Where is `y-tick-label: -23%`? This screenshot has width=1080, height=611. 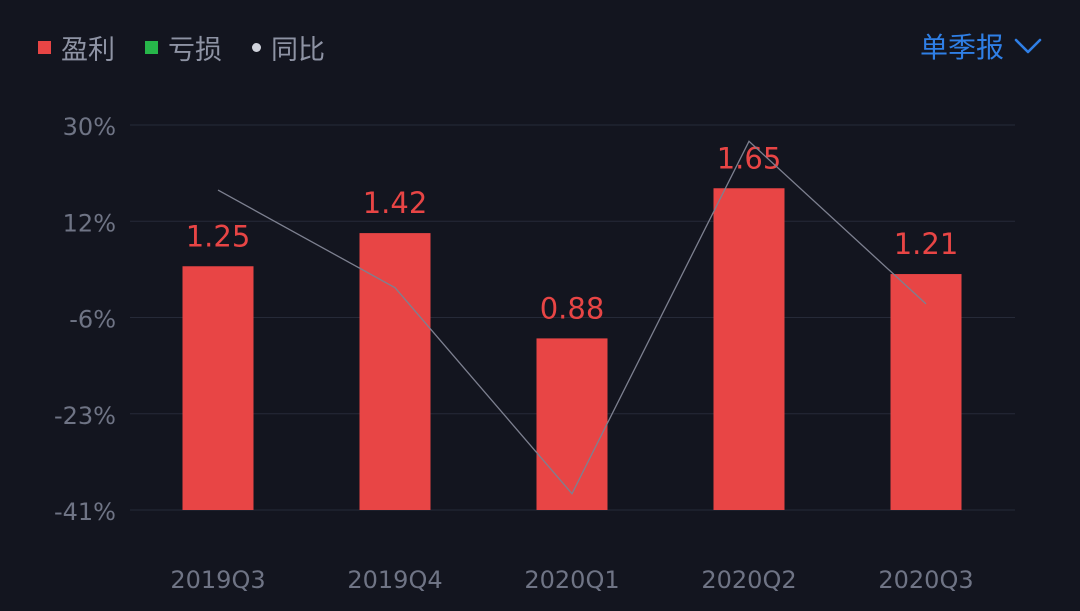
y-tick-label: -23% is located at coordinates (85, 416).